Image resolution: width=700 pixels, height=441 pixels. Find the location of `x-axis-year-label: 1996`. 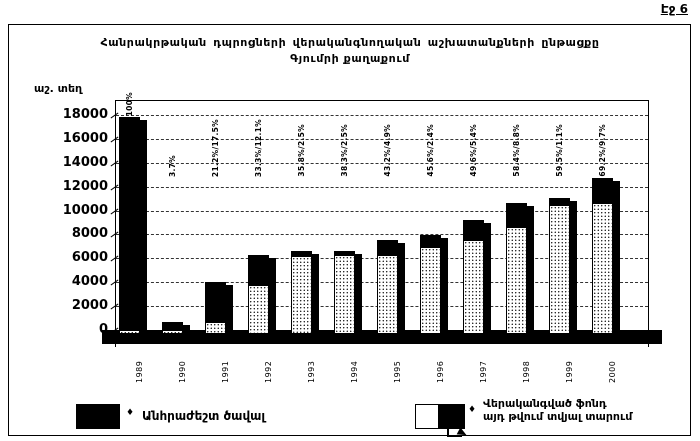

x-axis-year-label: 1996 is located at coordinates (440, 371).